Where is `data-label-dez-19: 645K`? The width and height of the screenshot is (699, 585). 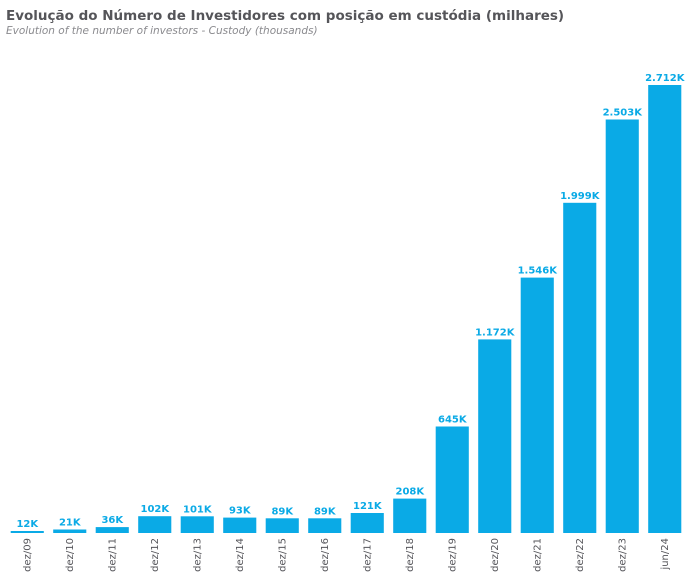 data-label-dez-19: 645K is located at coordinates (453, 420).